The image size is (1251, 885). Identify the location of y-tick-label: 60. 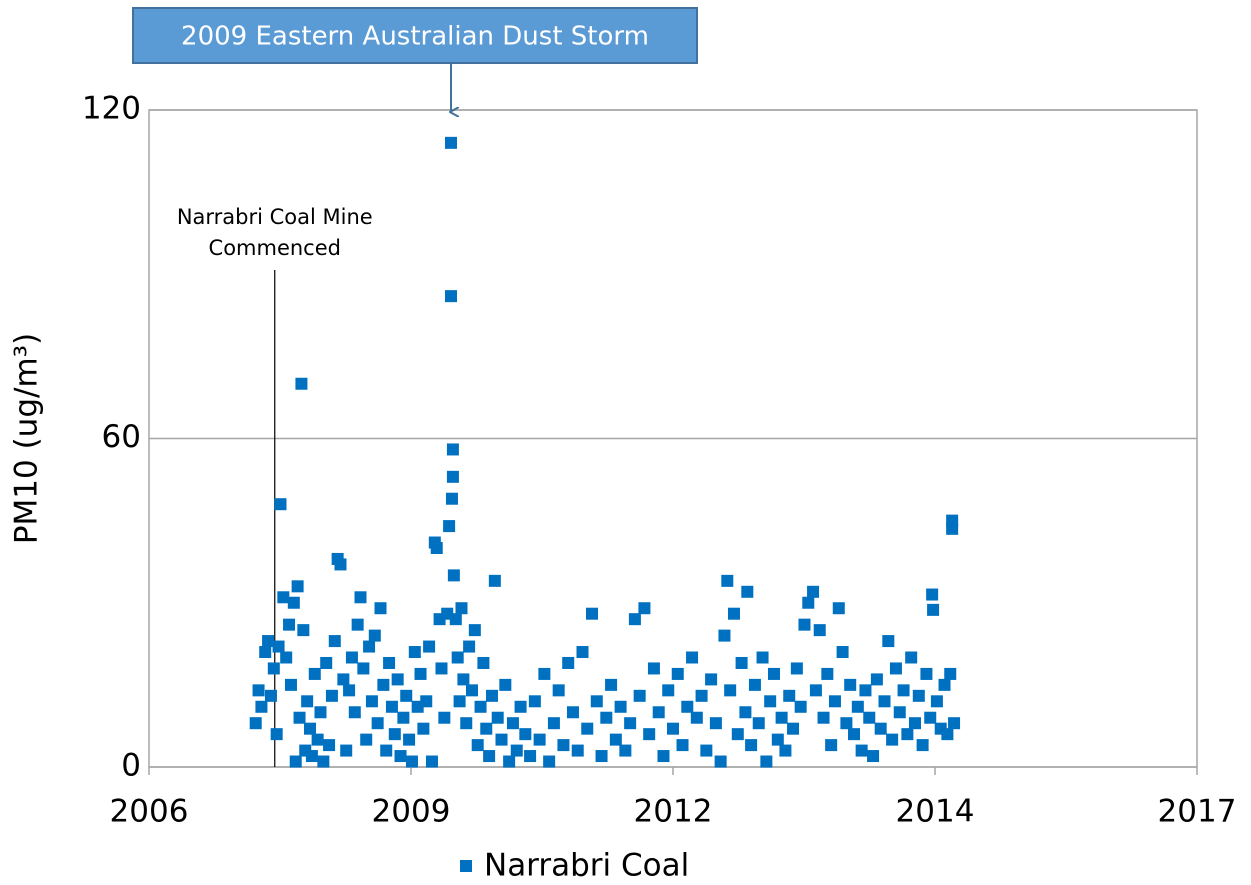
(121, 437).